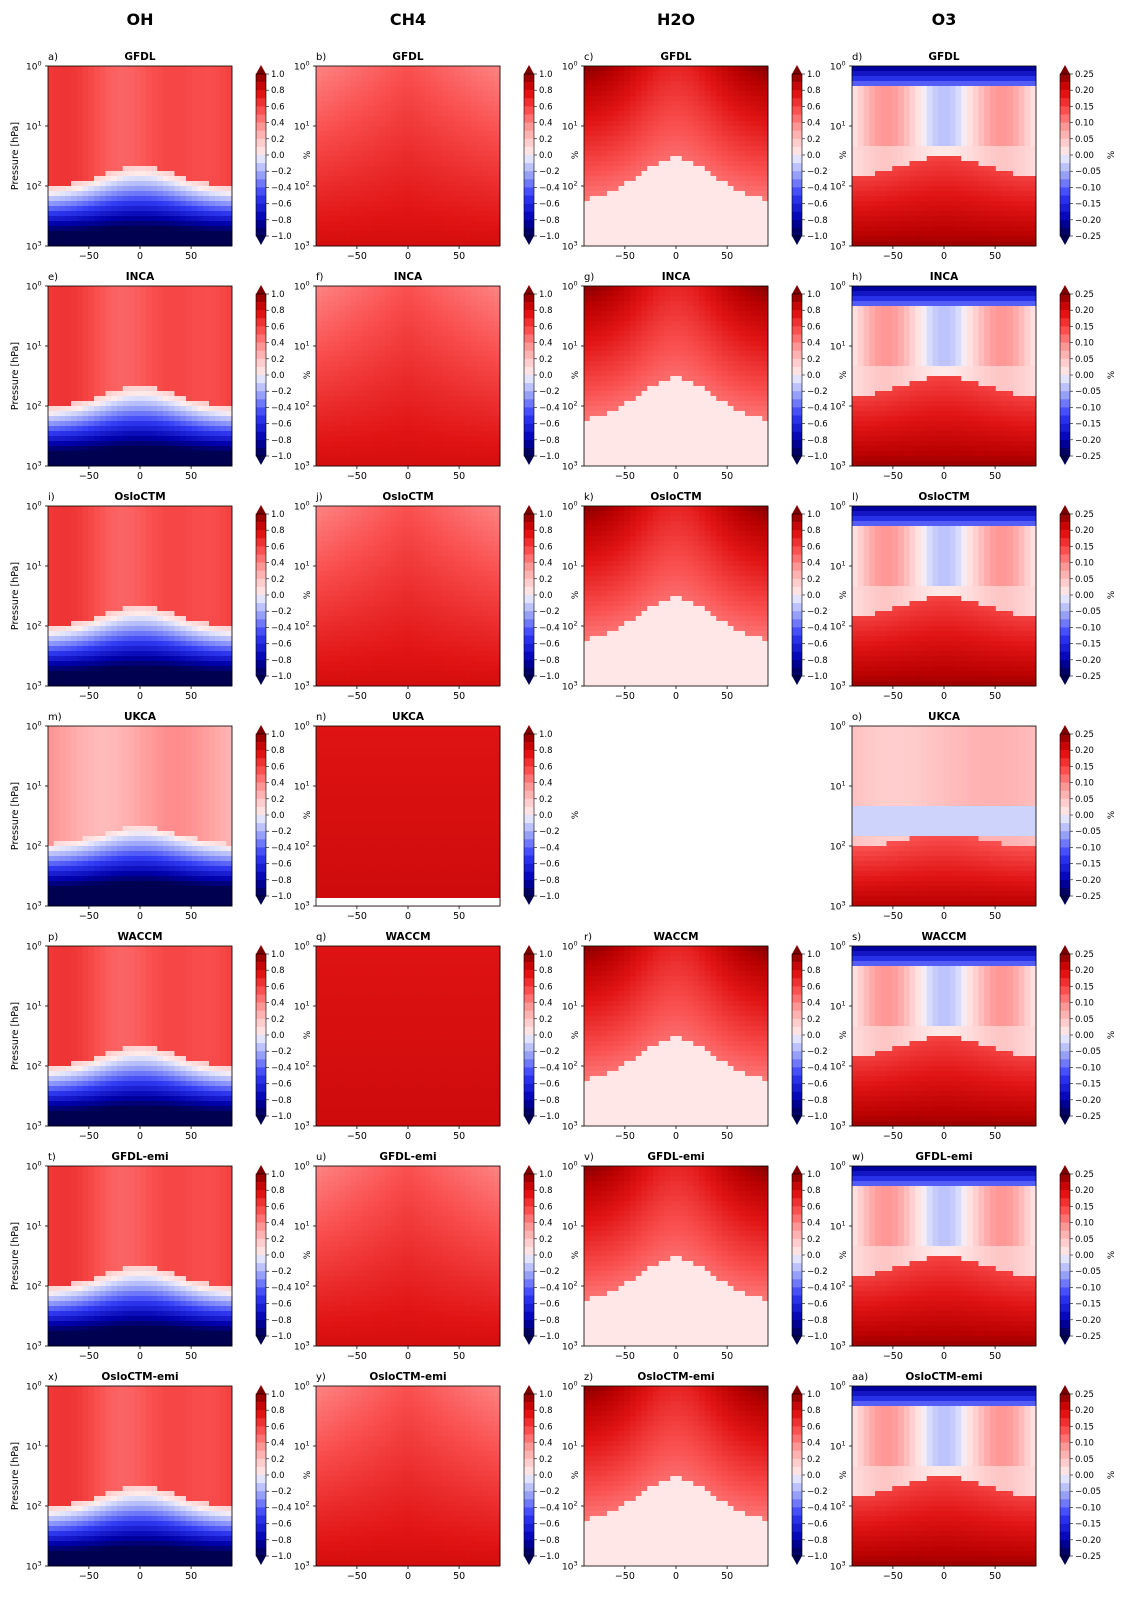 This screenshot has height=1615, width=1132. Describe the element at coordinates (1112, 154) in the screenshot. I see `colorbar-label: %` at that location.